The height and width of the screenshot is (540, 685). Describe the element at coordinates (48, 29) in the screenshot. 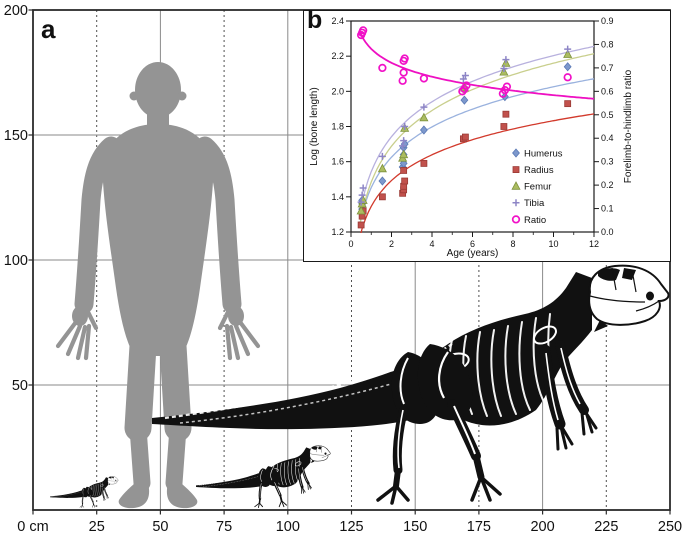

I see `panel-a-label: a` at that location.